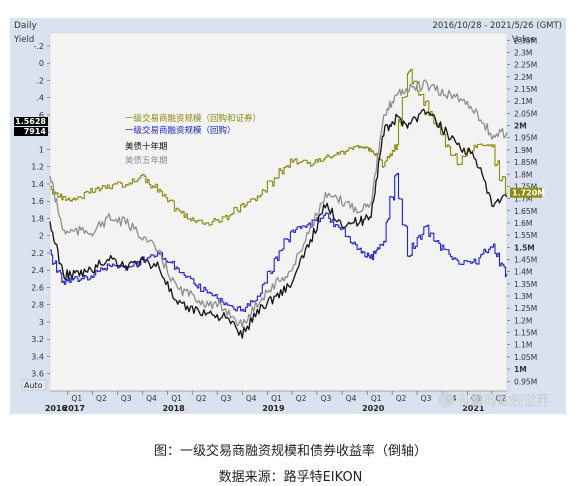  Describe the element at coordinates (56, 408) in the screenshot. I see `x-year-label: 2016` at that location.